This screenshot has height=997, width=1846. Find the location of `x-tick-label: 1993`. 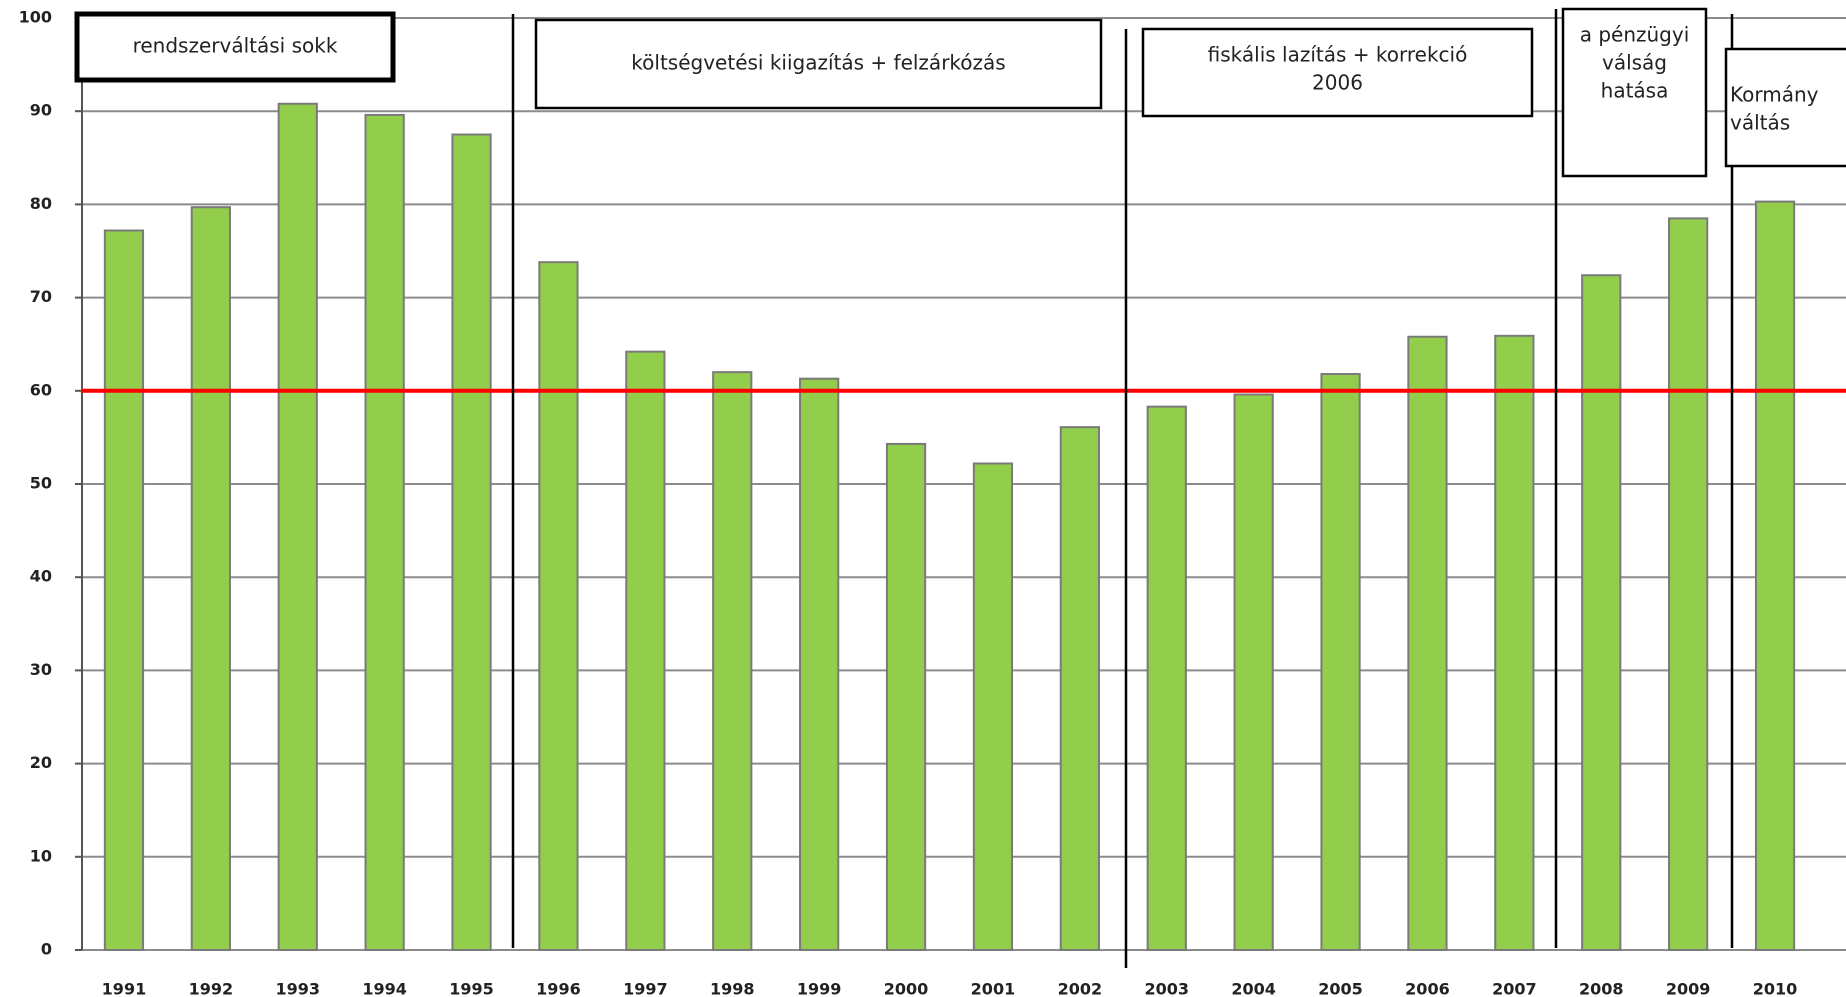

x-tick-label: 1993 is located at coordinates (297, 988).